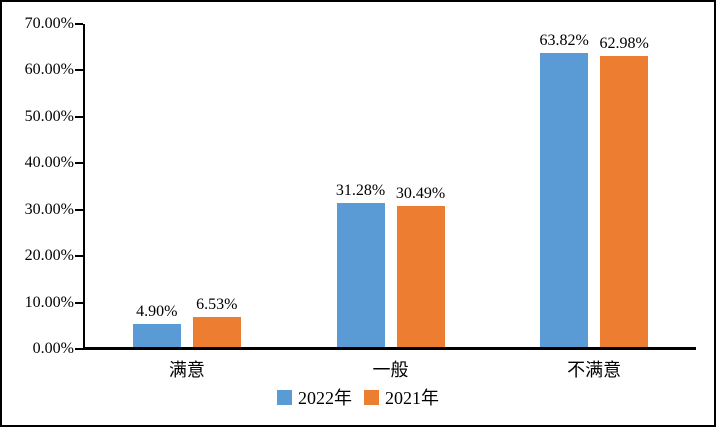  Describe the element at coordinates (84, 186) in the screenshot. I see `y-axis-line` at that location.